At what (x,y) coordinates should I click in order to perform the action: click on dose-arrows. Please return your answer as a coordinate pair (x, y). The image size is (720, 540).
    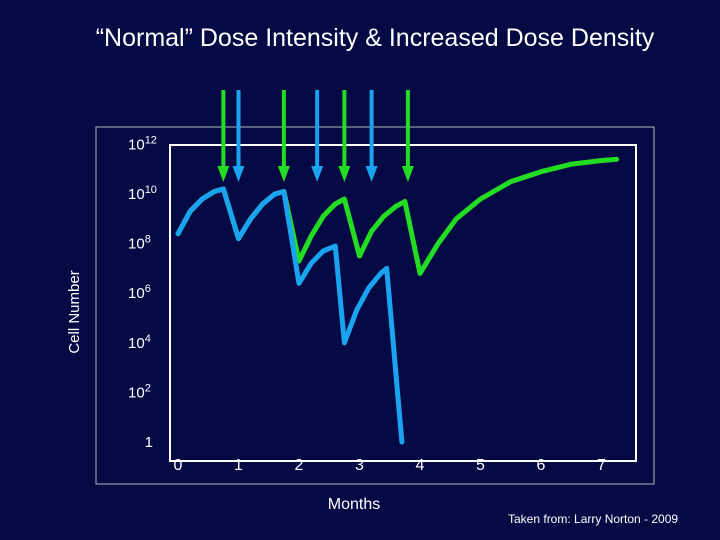
    Looking at the image, I should click on (315, 136).